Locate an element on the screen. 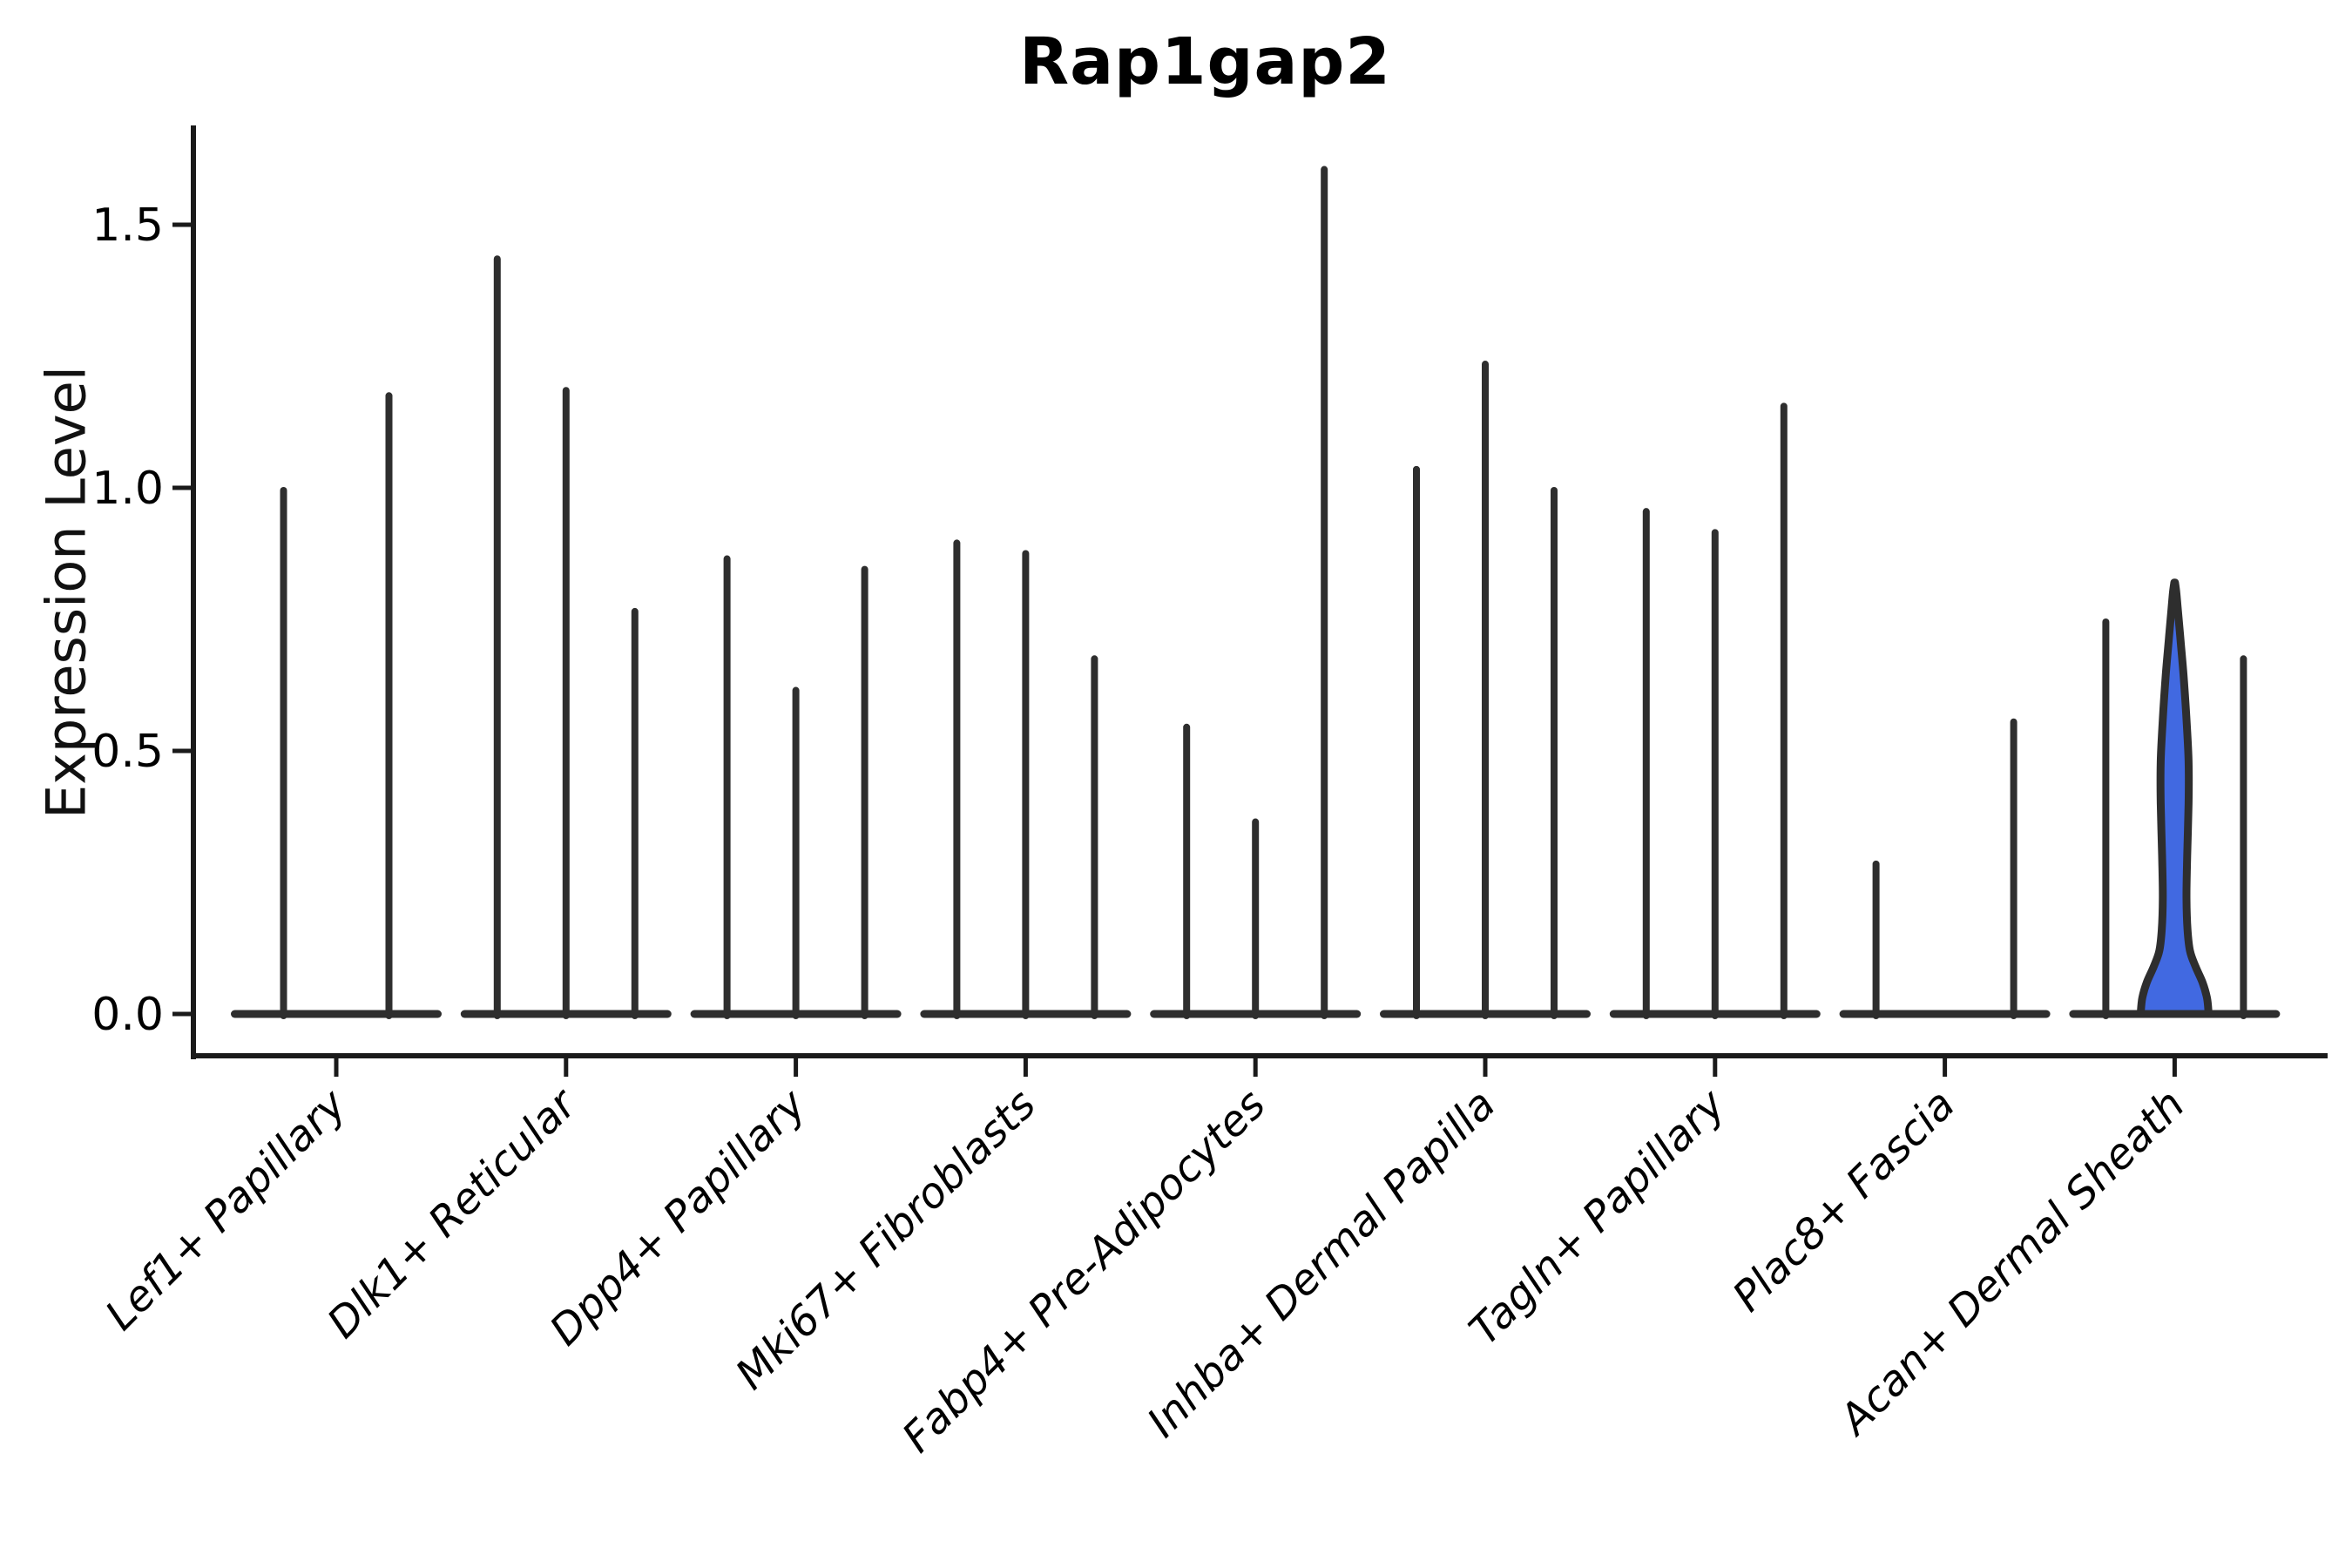  x-tick-label: Plac8+ Fascia is located at coordinates (1843, 1201).